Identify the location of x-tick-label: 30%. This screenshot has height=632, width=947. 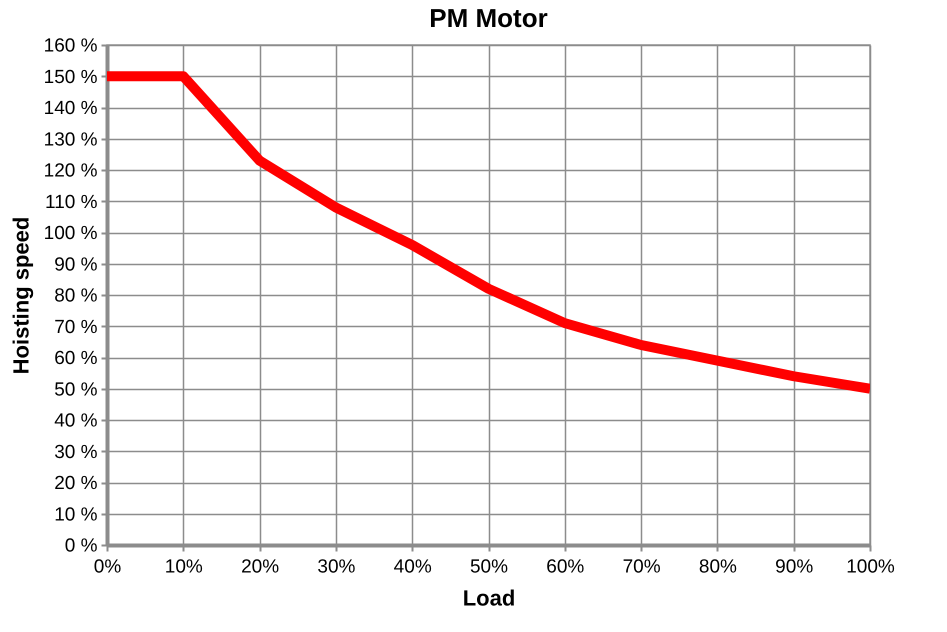
(336, 567).